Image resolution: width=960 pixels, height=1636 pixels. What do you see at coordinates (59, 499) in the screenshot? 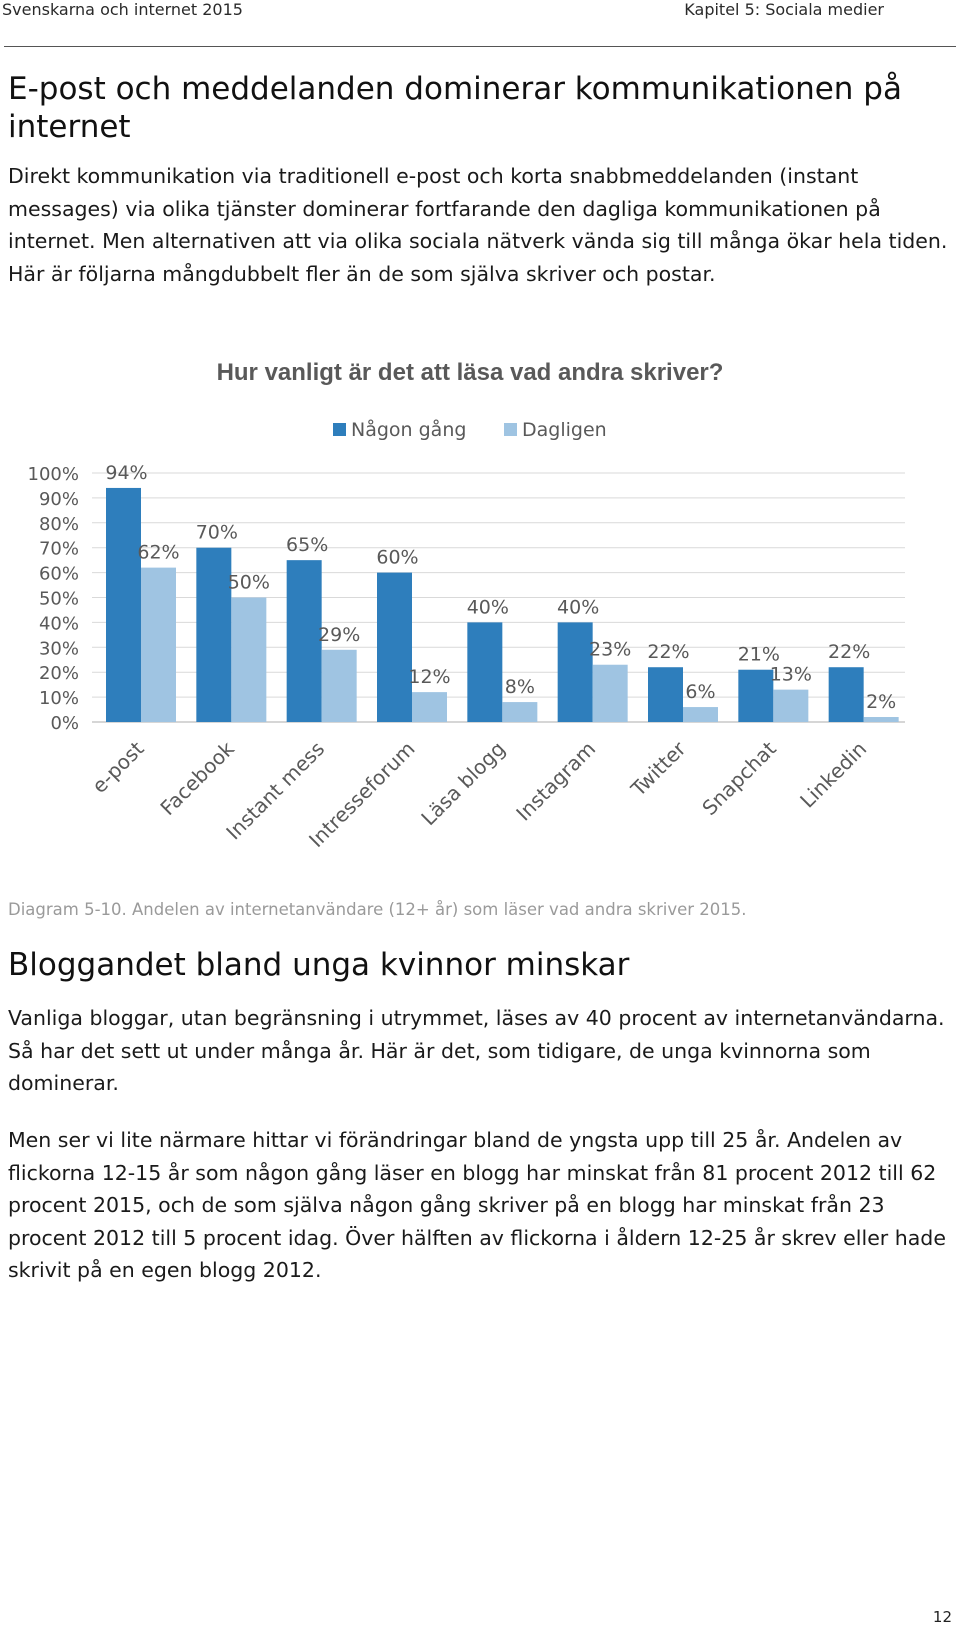
I see `y-tick-label: 90%` at bounding box center [59, 499].